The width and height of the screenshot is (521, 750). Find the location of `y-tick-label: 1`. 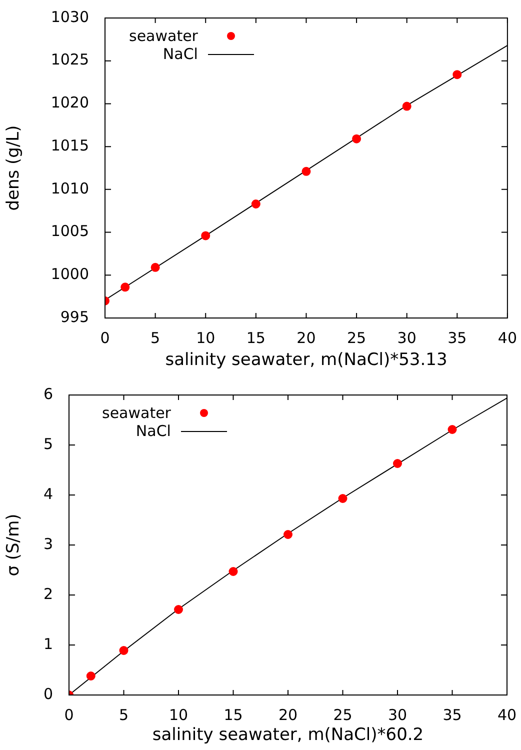

y-tick-label: 1 is located at coordinates (48, 643).